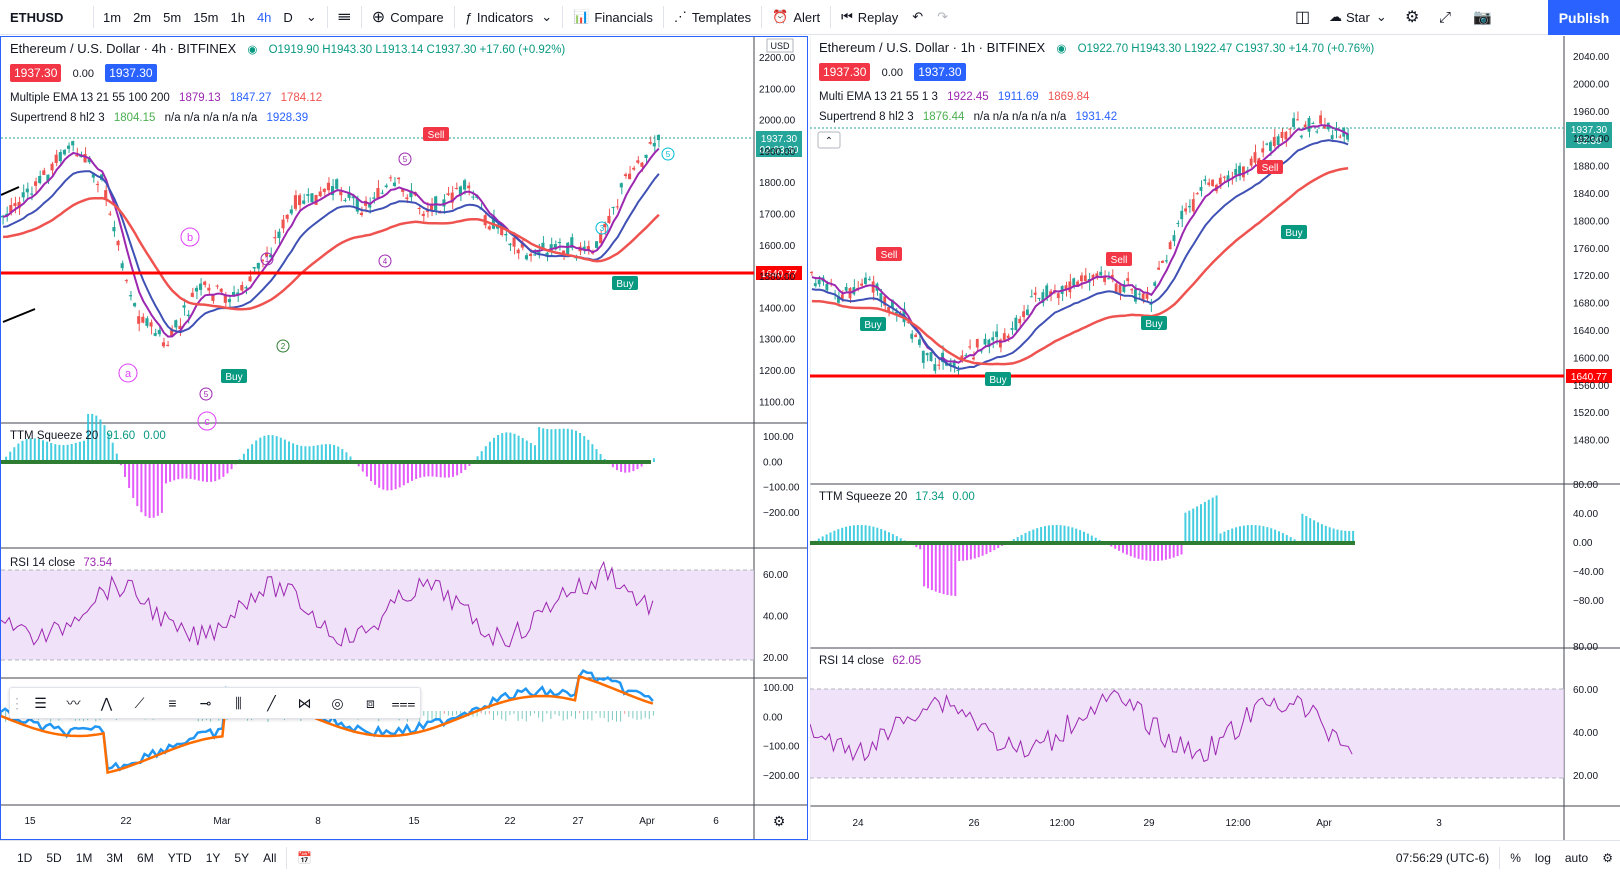 This screenshot has width=1620, height=875. What do you see at coordinates (1147, 823) in the screenshot?
I see `right-time-axis: 24 26 12:00 29 12:00 Apr 3` at bounding box center [1147, 823].